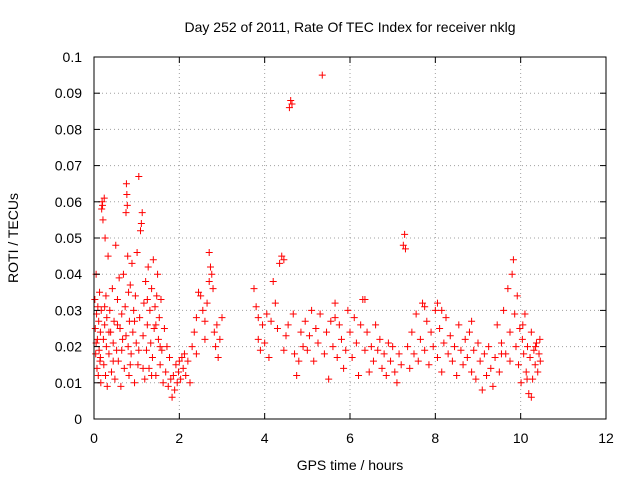  Describe the element at coordinates (179, 438) in the screenshot. I see `x-tick-label: 2` at that location.